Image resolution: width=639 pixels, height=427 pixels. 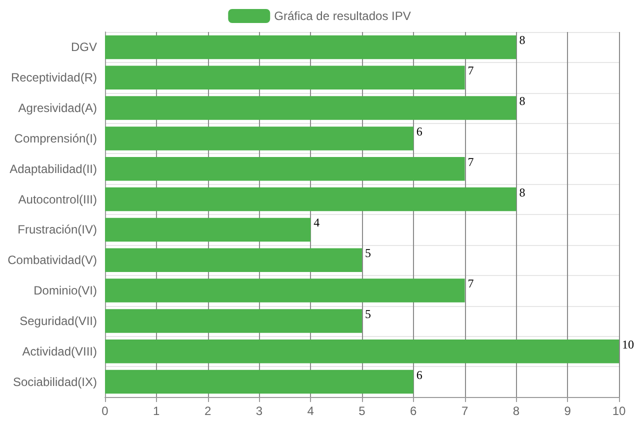 I want to click on y-tick-label: Sociabilidad(IX), so click(x=54, y=381).